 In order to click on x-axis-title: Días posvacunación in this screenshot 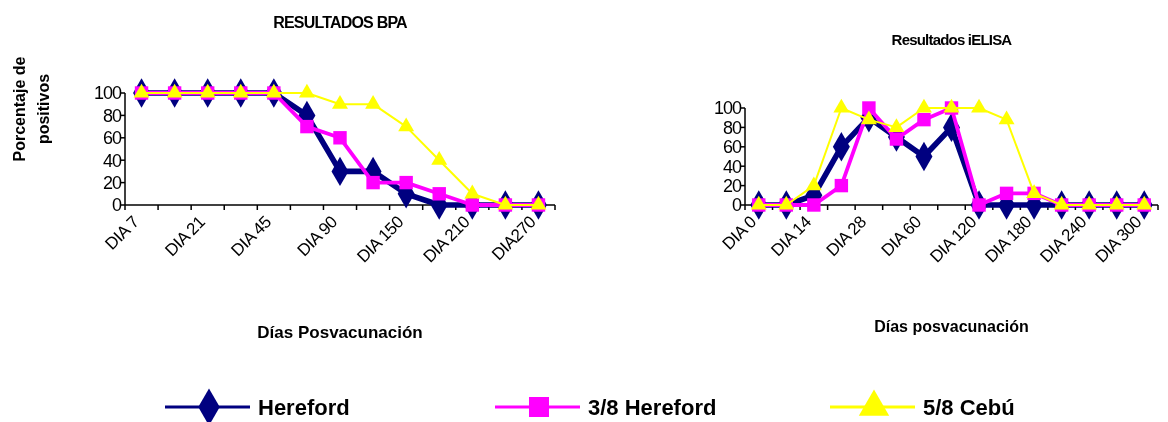, I will do `click(951, 326)`.